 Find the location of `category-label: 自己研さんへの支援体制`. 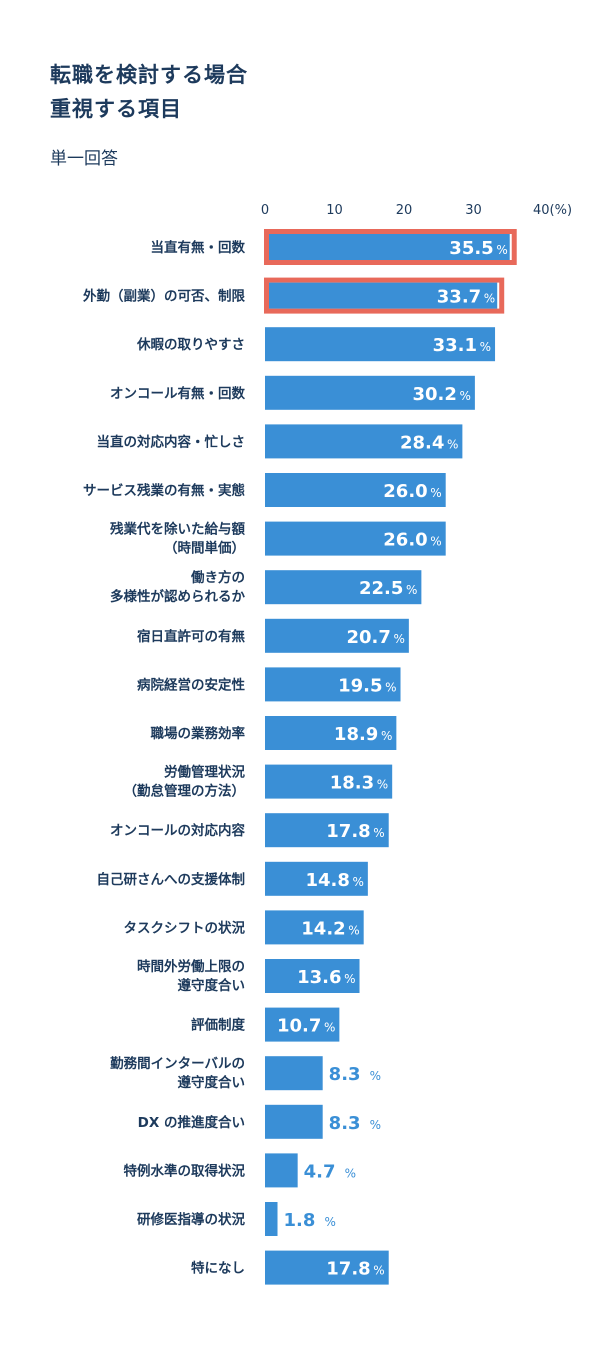

category-label: 自己研さんへの支援体制 is located at coordinates (171, 879).